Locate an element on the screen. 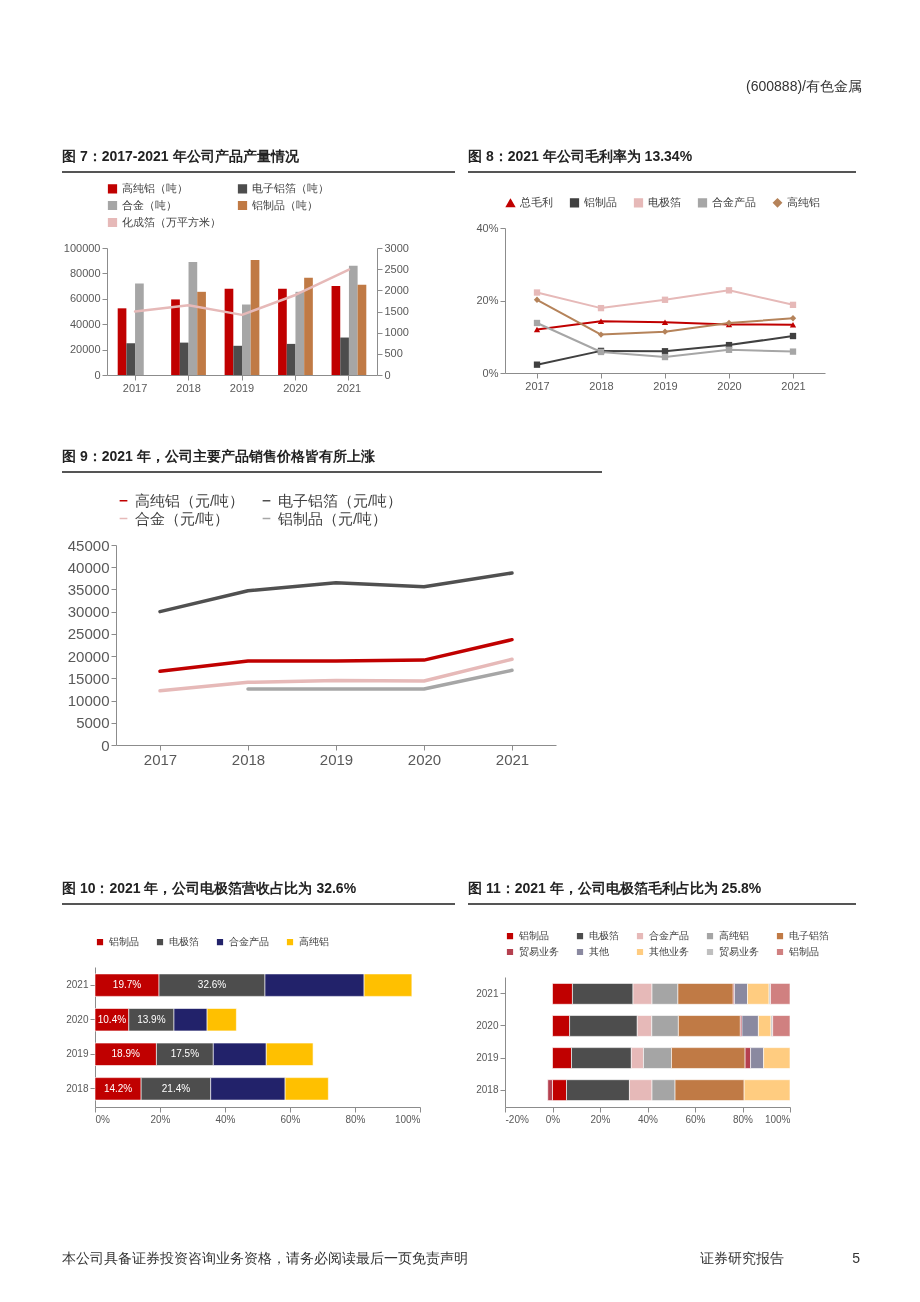 The image size is (920, 1302). text: 本公司具备证券投资咨询业务资格，请务必阅读最后一页免责声明 is located at coordinates (265, 1259).